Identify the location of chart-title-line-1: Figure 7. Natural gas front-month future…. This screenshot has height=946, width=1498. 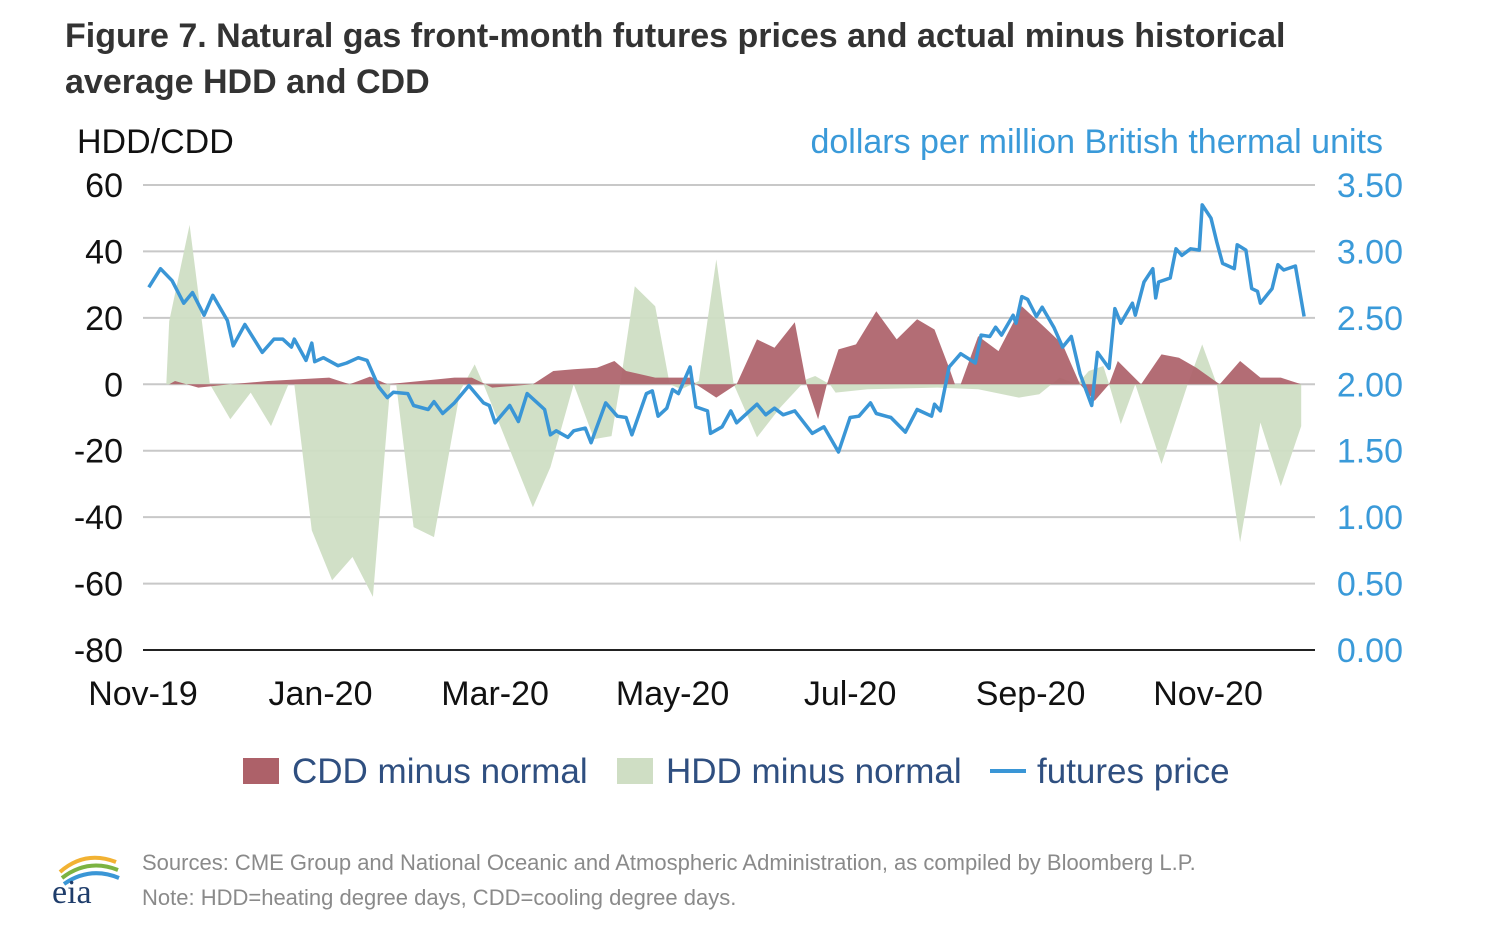
(675, 36).